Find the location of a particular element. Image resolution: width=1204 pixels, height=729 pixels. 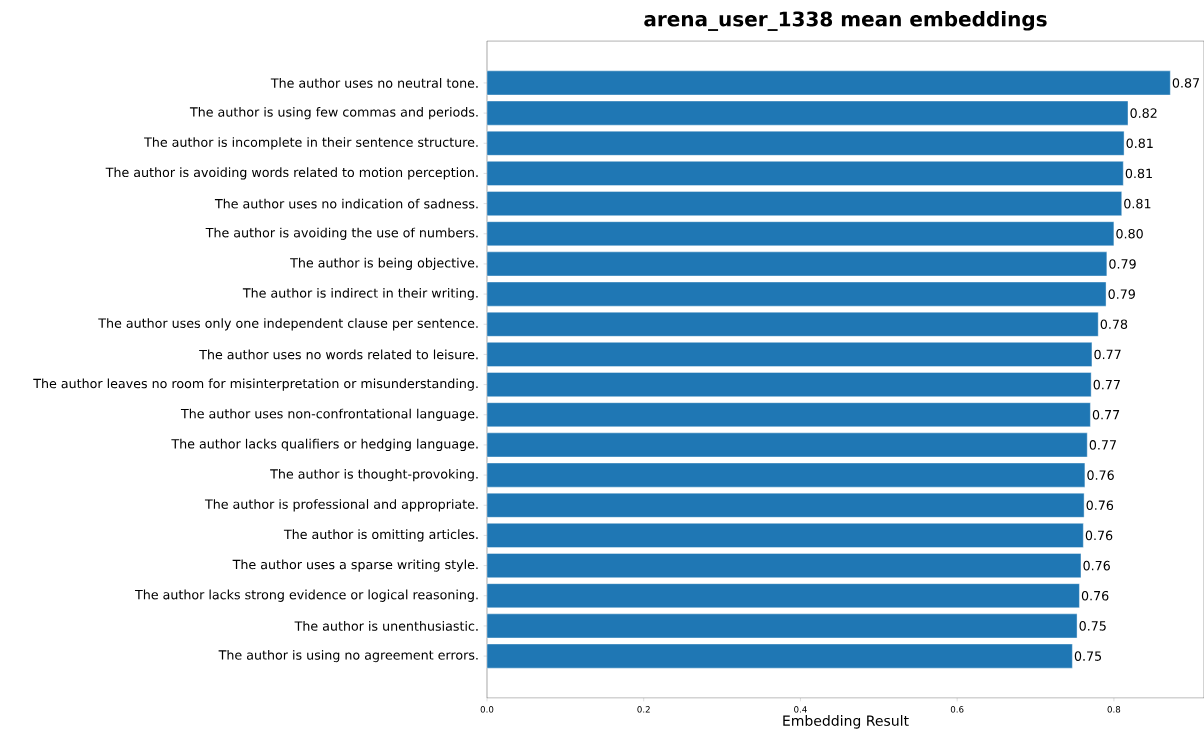

y-tick-label: The author uses only one independent clause per sentence. is located at coordinates (288, 324).